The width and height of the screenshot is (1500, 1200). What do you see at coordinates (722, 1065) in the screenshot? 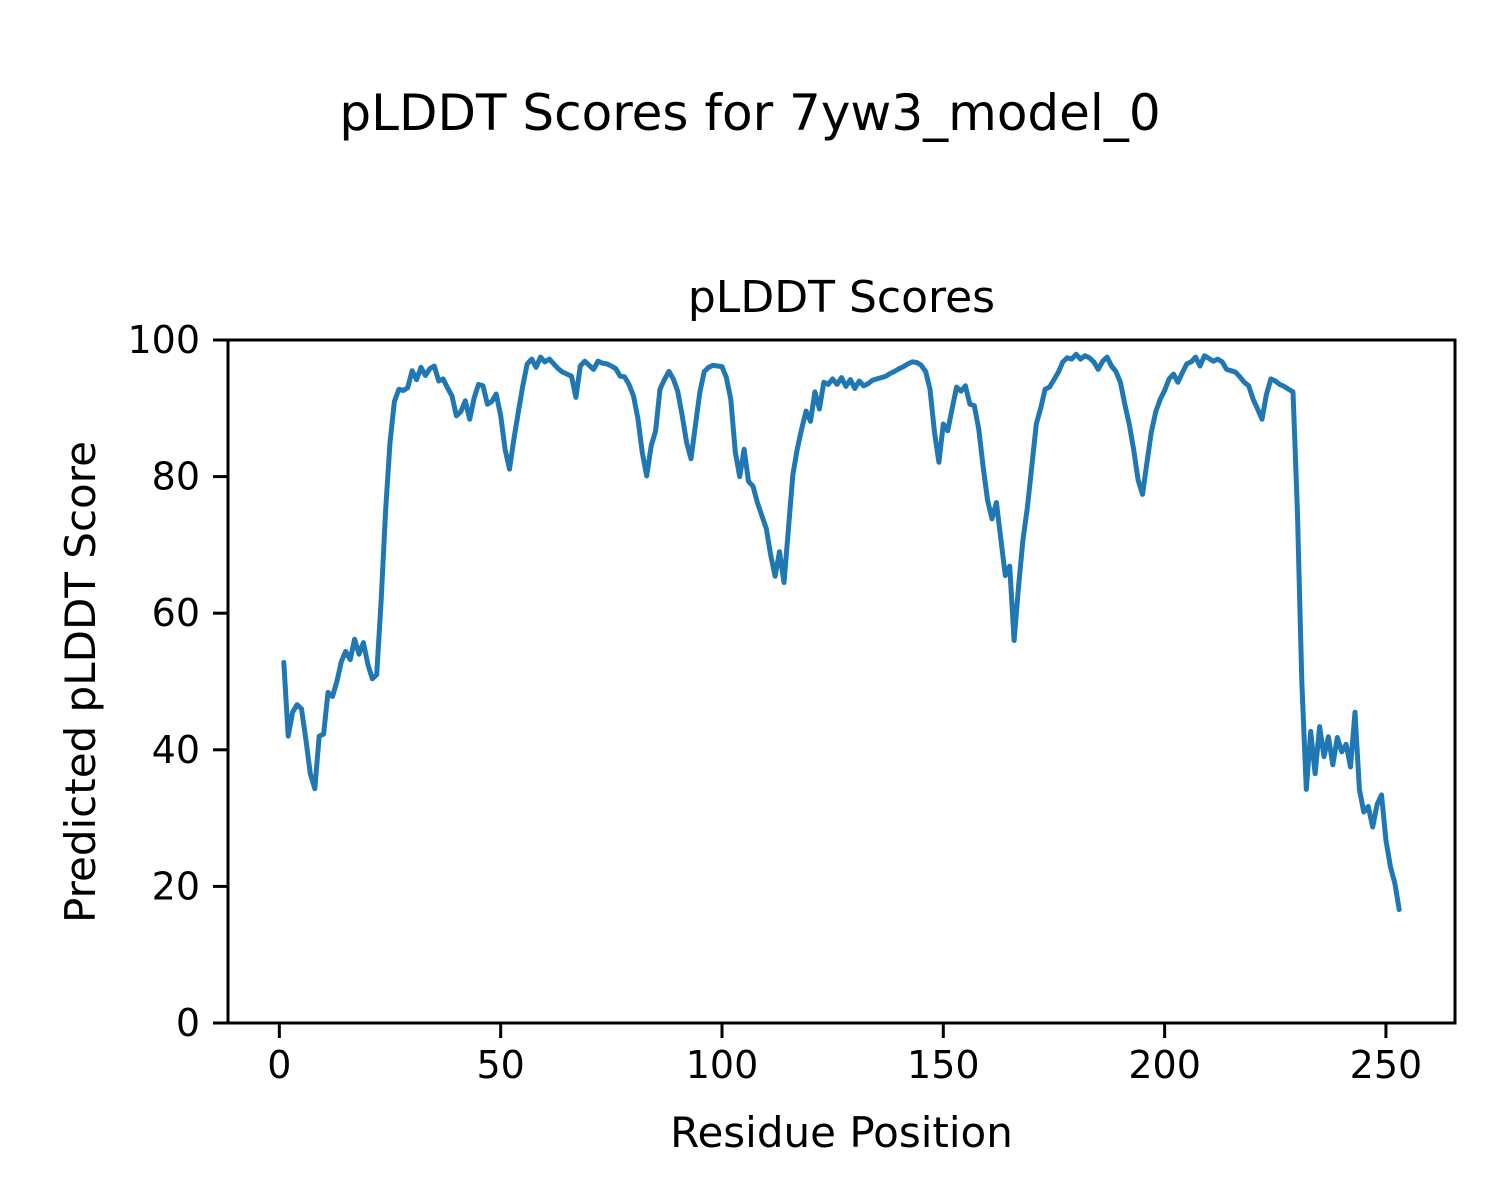
I see `x-tick-label: 100` at bounding box center [722, 1065].